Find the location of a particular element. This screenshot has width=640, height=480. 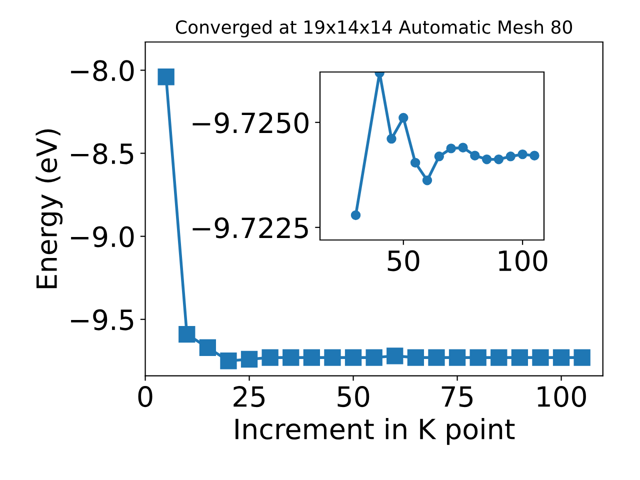

x-tick-label: 25 is located at coordinates (249, 397).